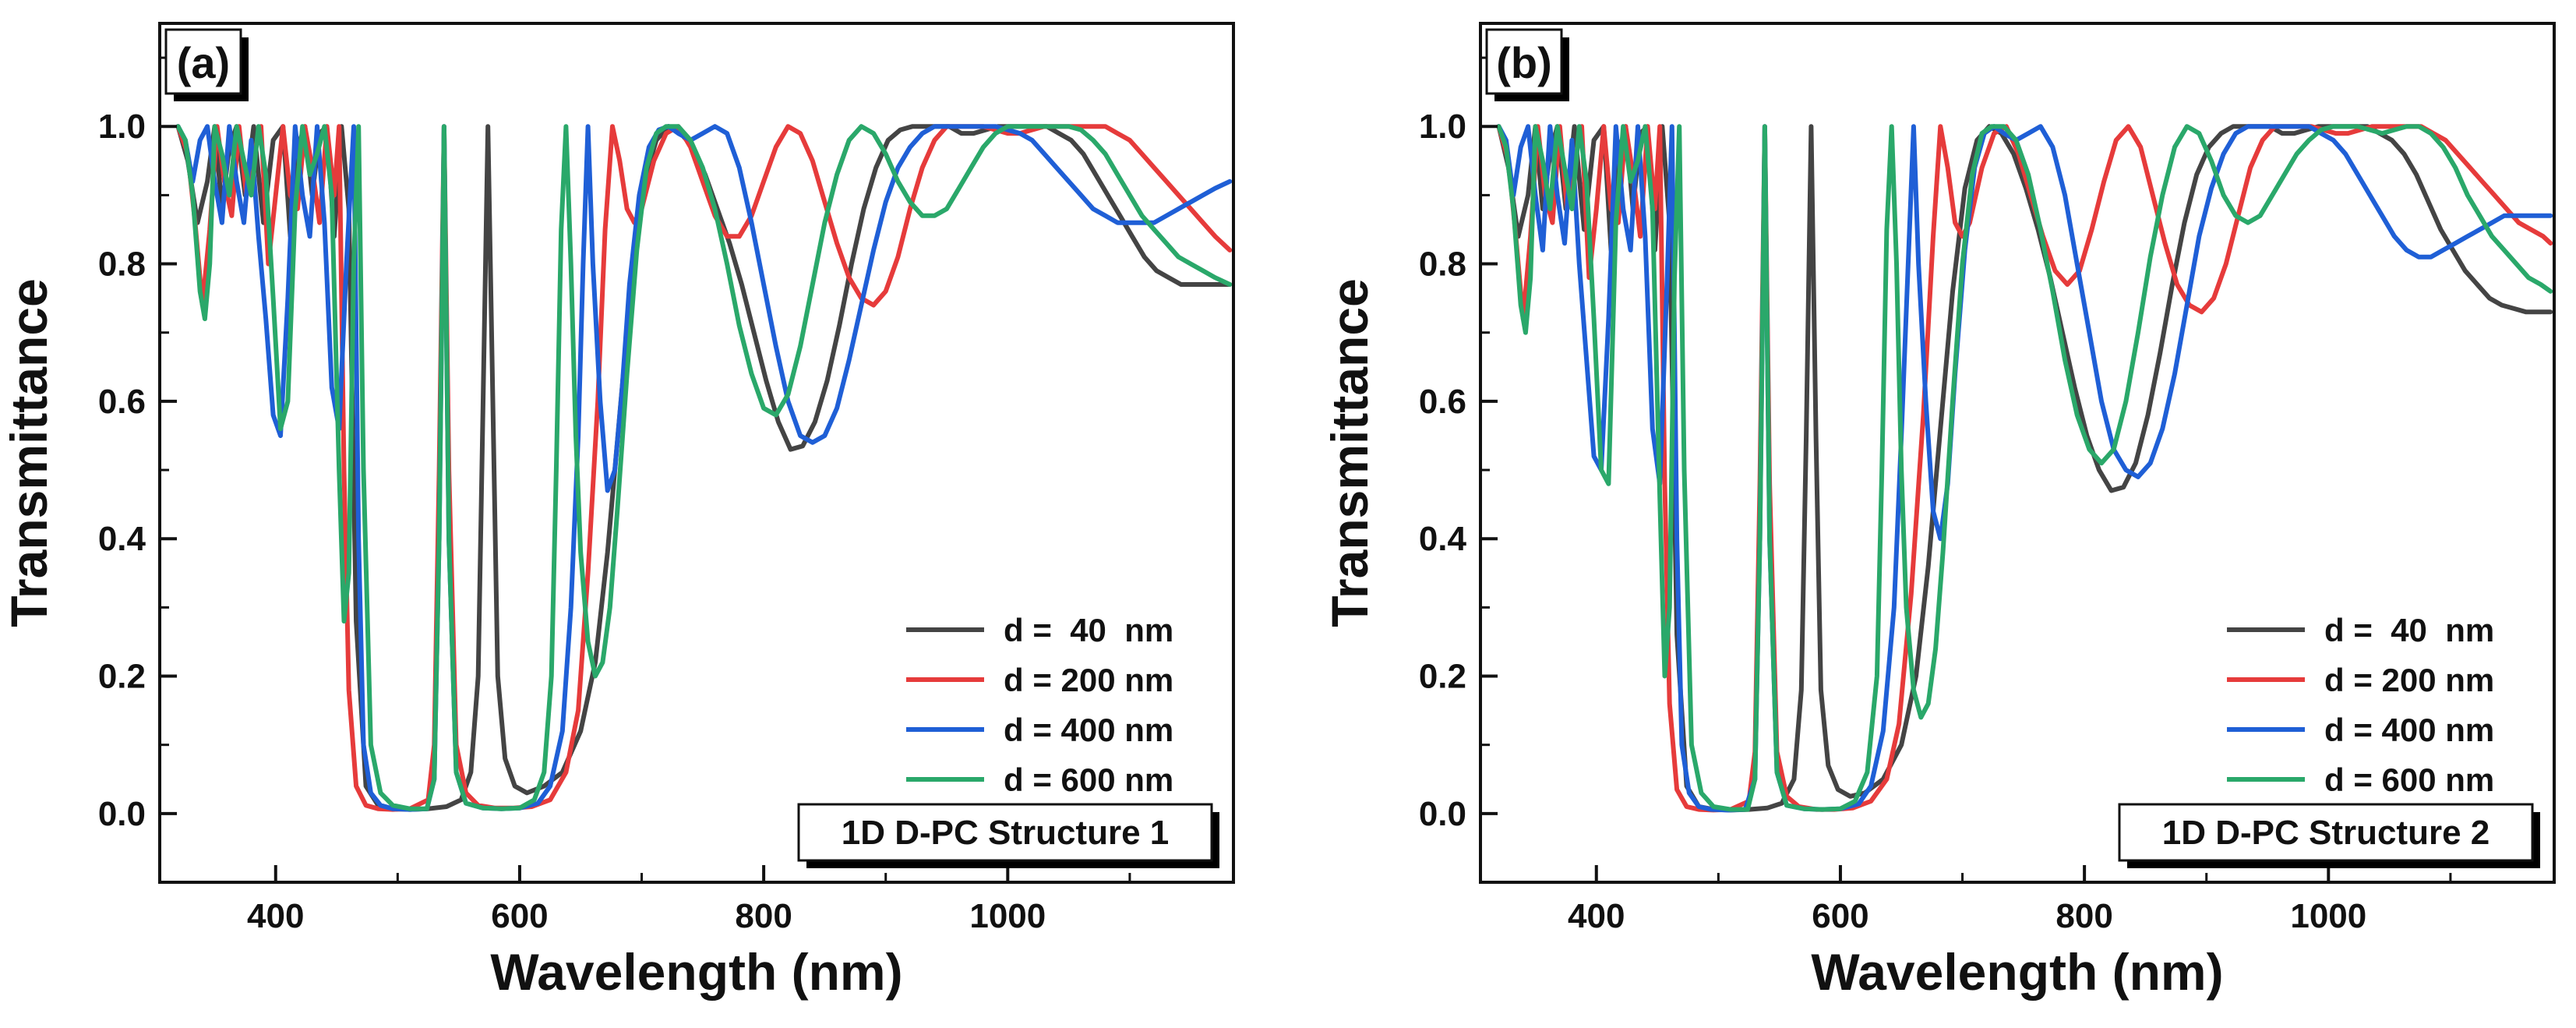 This screenshot has width=2576, height=1028. I want to click on structure-label: 1D D-PC Structure 2, so click(2326, 833).